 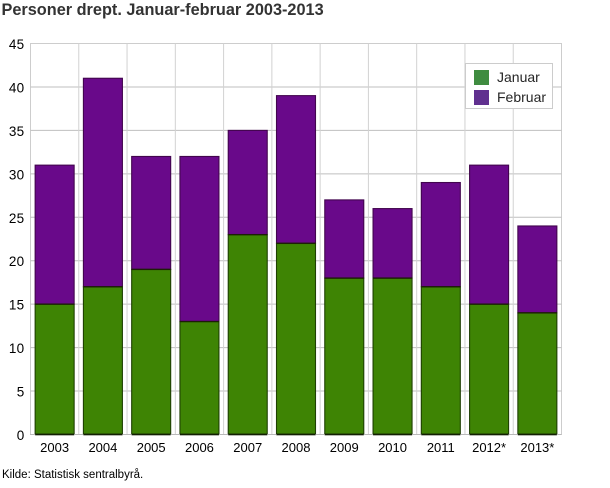 I want to click on svg-text: 2011, so click(x=441, y=447).